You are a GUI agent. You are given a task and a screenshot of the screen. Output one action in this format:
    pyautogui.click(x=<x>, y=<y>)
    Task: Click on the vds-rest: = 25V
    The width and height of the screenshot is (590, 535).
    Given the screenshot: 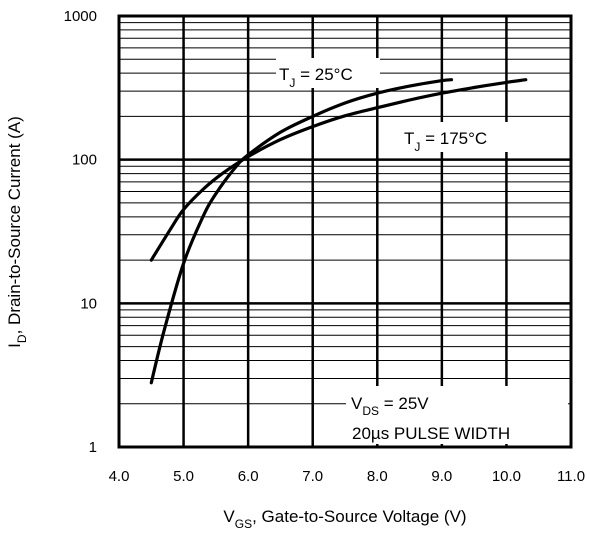 What is the action you would take?
    pyautogui.click(x=404, y=403)
    